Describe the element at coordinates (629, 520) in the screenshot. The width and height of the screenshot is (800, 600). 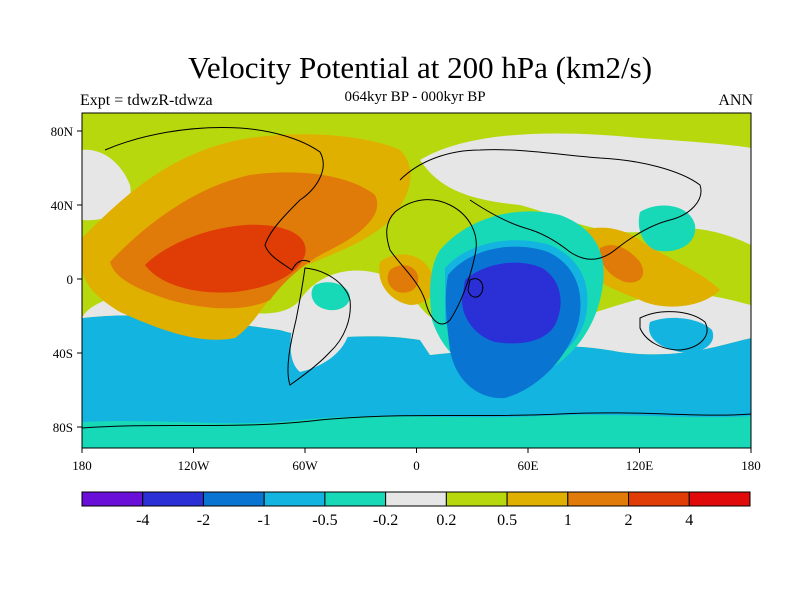
I see `colorbar-label: 2` at that location.